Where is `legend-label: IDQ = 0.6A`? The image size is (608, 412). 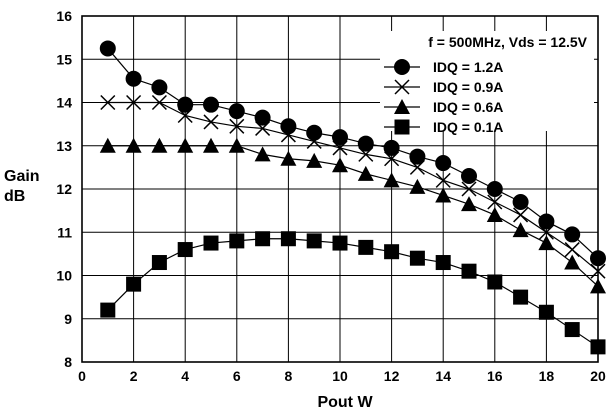
legend-label: IDQ = 0.6A is located at coordinates (468, 107).